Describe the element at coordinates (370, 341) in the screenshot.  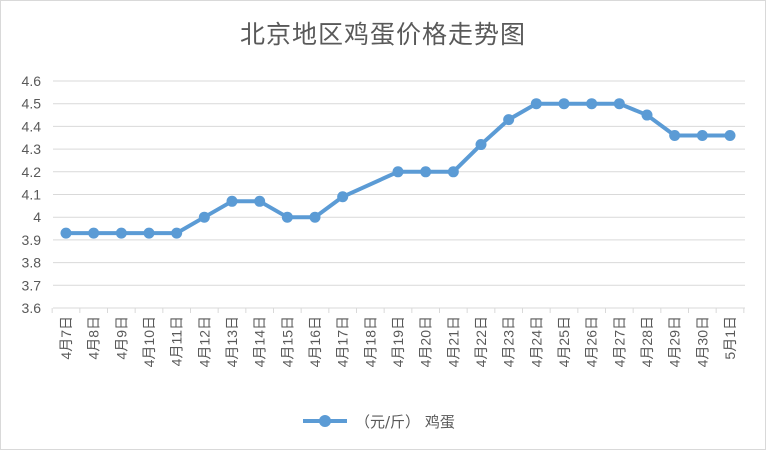
I see `x-tick-label: 4月18日` at that location.